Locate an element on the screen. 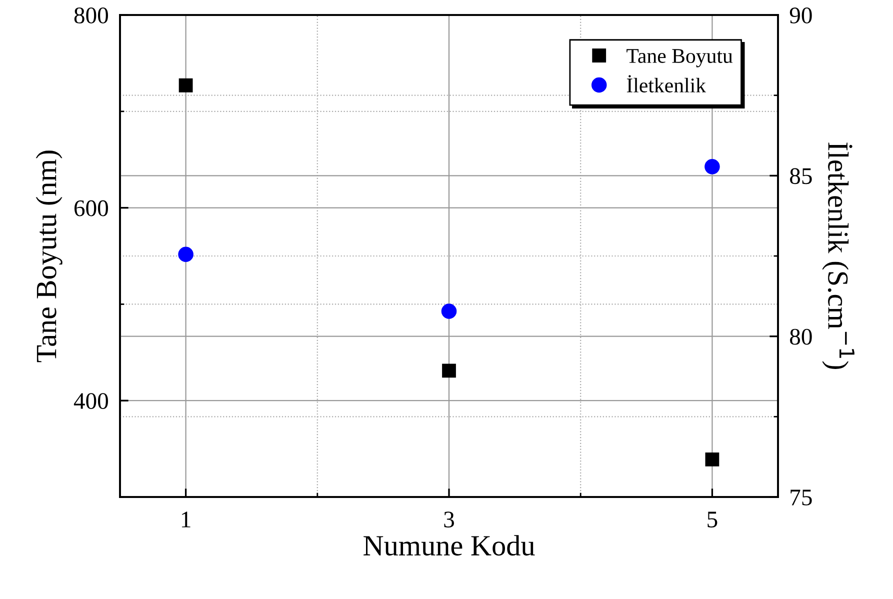 The height and width of the screenshot is (599, 893). y-tick-label: 800 is located at coordinates (91, 15).